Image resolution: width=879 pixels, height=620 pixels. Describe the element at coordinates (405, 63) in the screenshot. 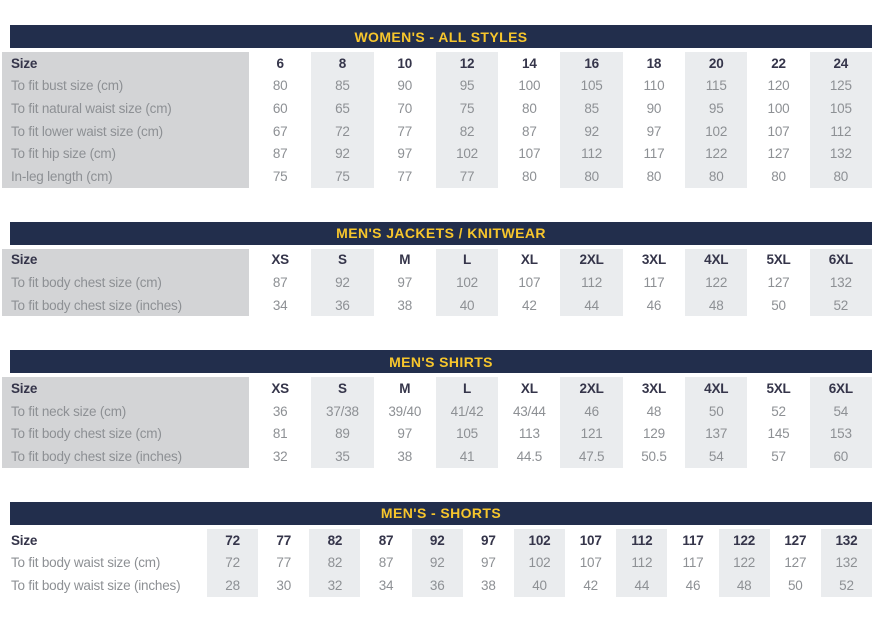

I see `column-header-cell: 10` at that location.